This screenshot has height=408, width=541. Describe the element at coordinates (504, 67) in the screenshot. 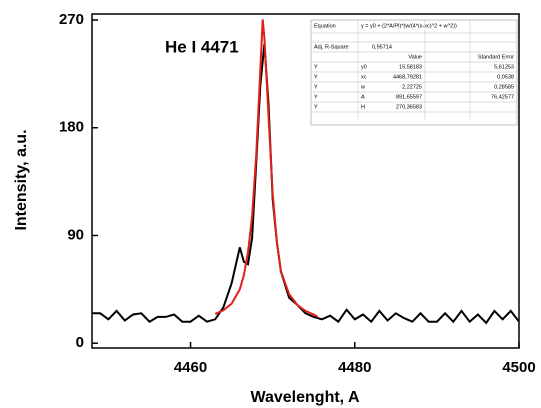

I see `table-cell: 5,61253` at that location.